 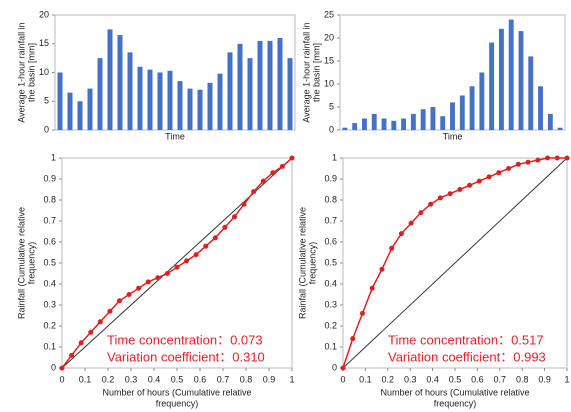 I want to click on plot-frame, so click(x=175, y=72).